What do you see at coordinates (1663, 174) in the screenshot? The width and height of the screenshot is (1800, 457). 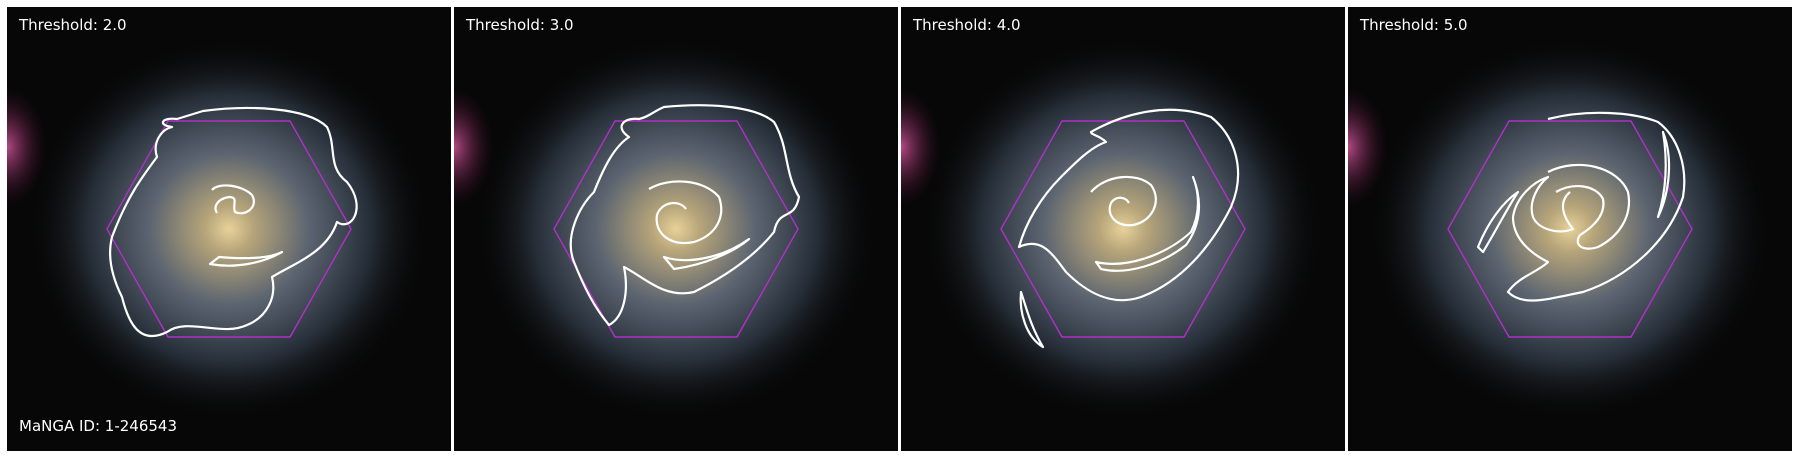 I see `contour-arm-right` at bounding box center [1663, 174].